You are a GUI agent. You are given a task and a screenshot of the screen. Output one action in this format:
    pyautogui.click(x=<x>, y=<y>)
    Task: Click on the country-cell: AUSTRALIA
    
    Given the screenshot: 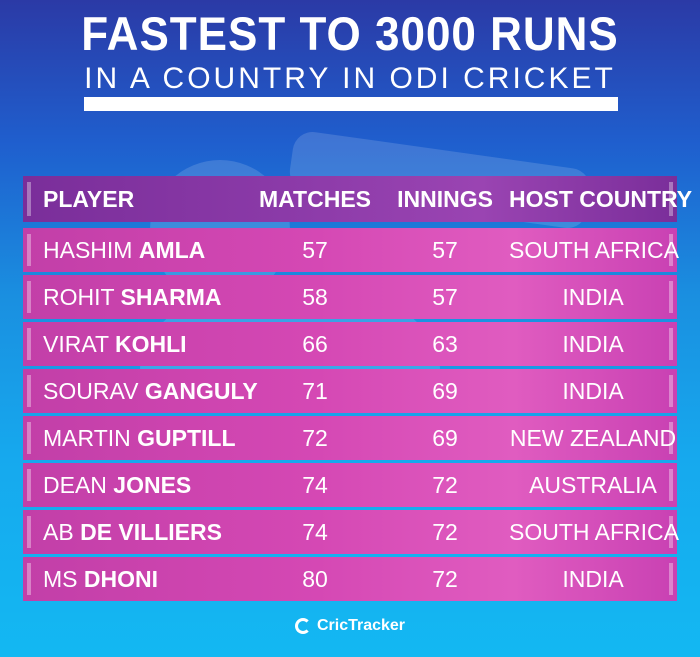 What is the action you would take?
    pyautogui.click(x=593, y=484)
    